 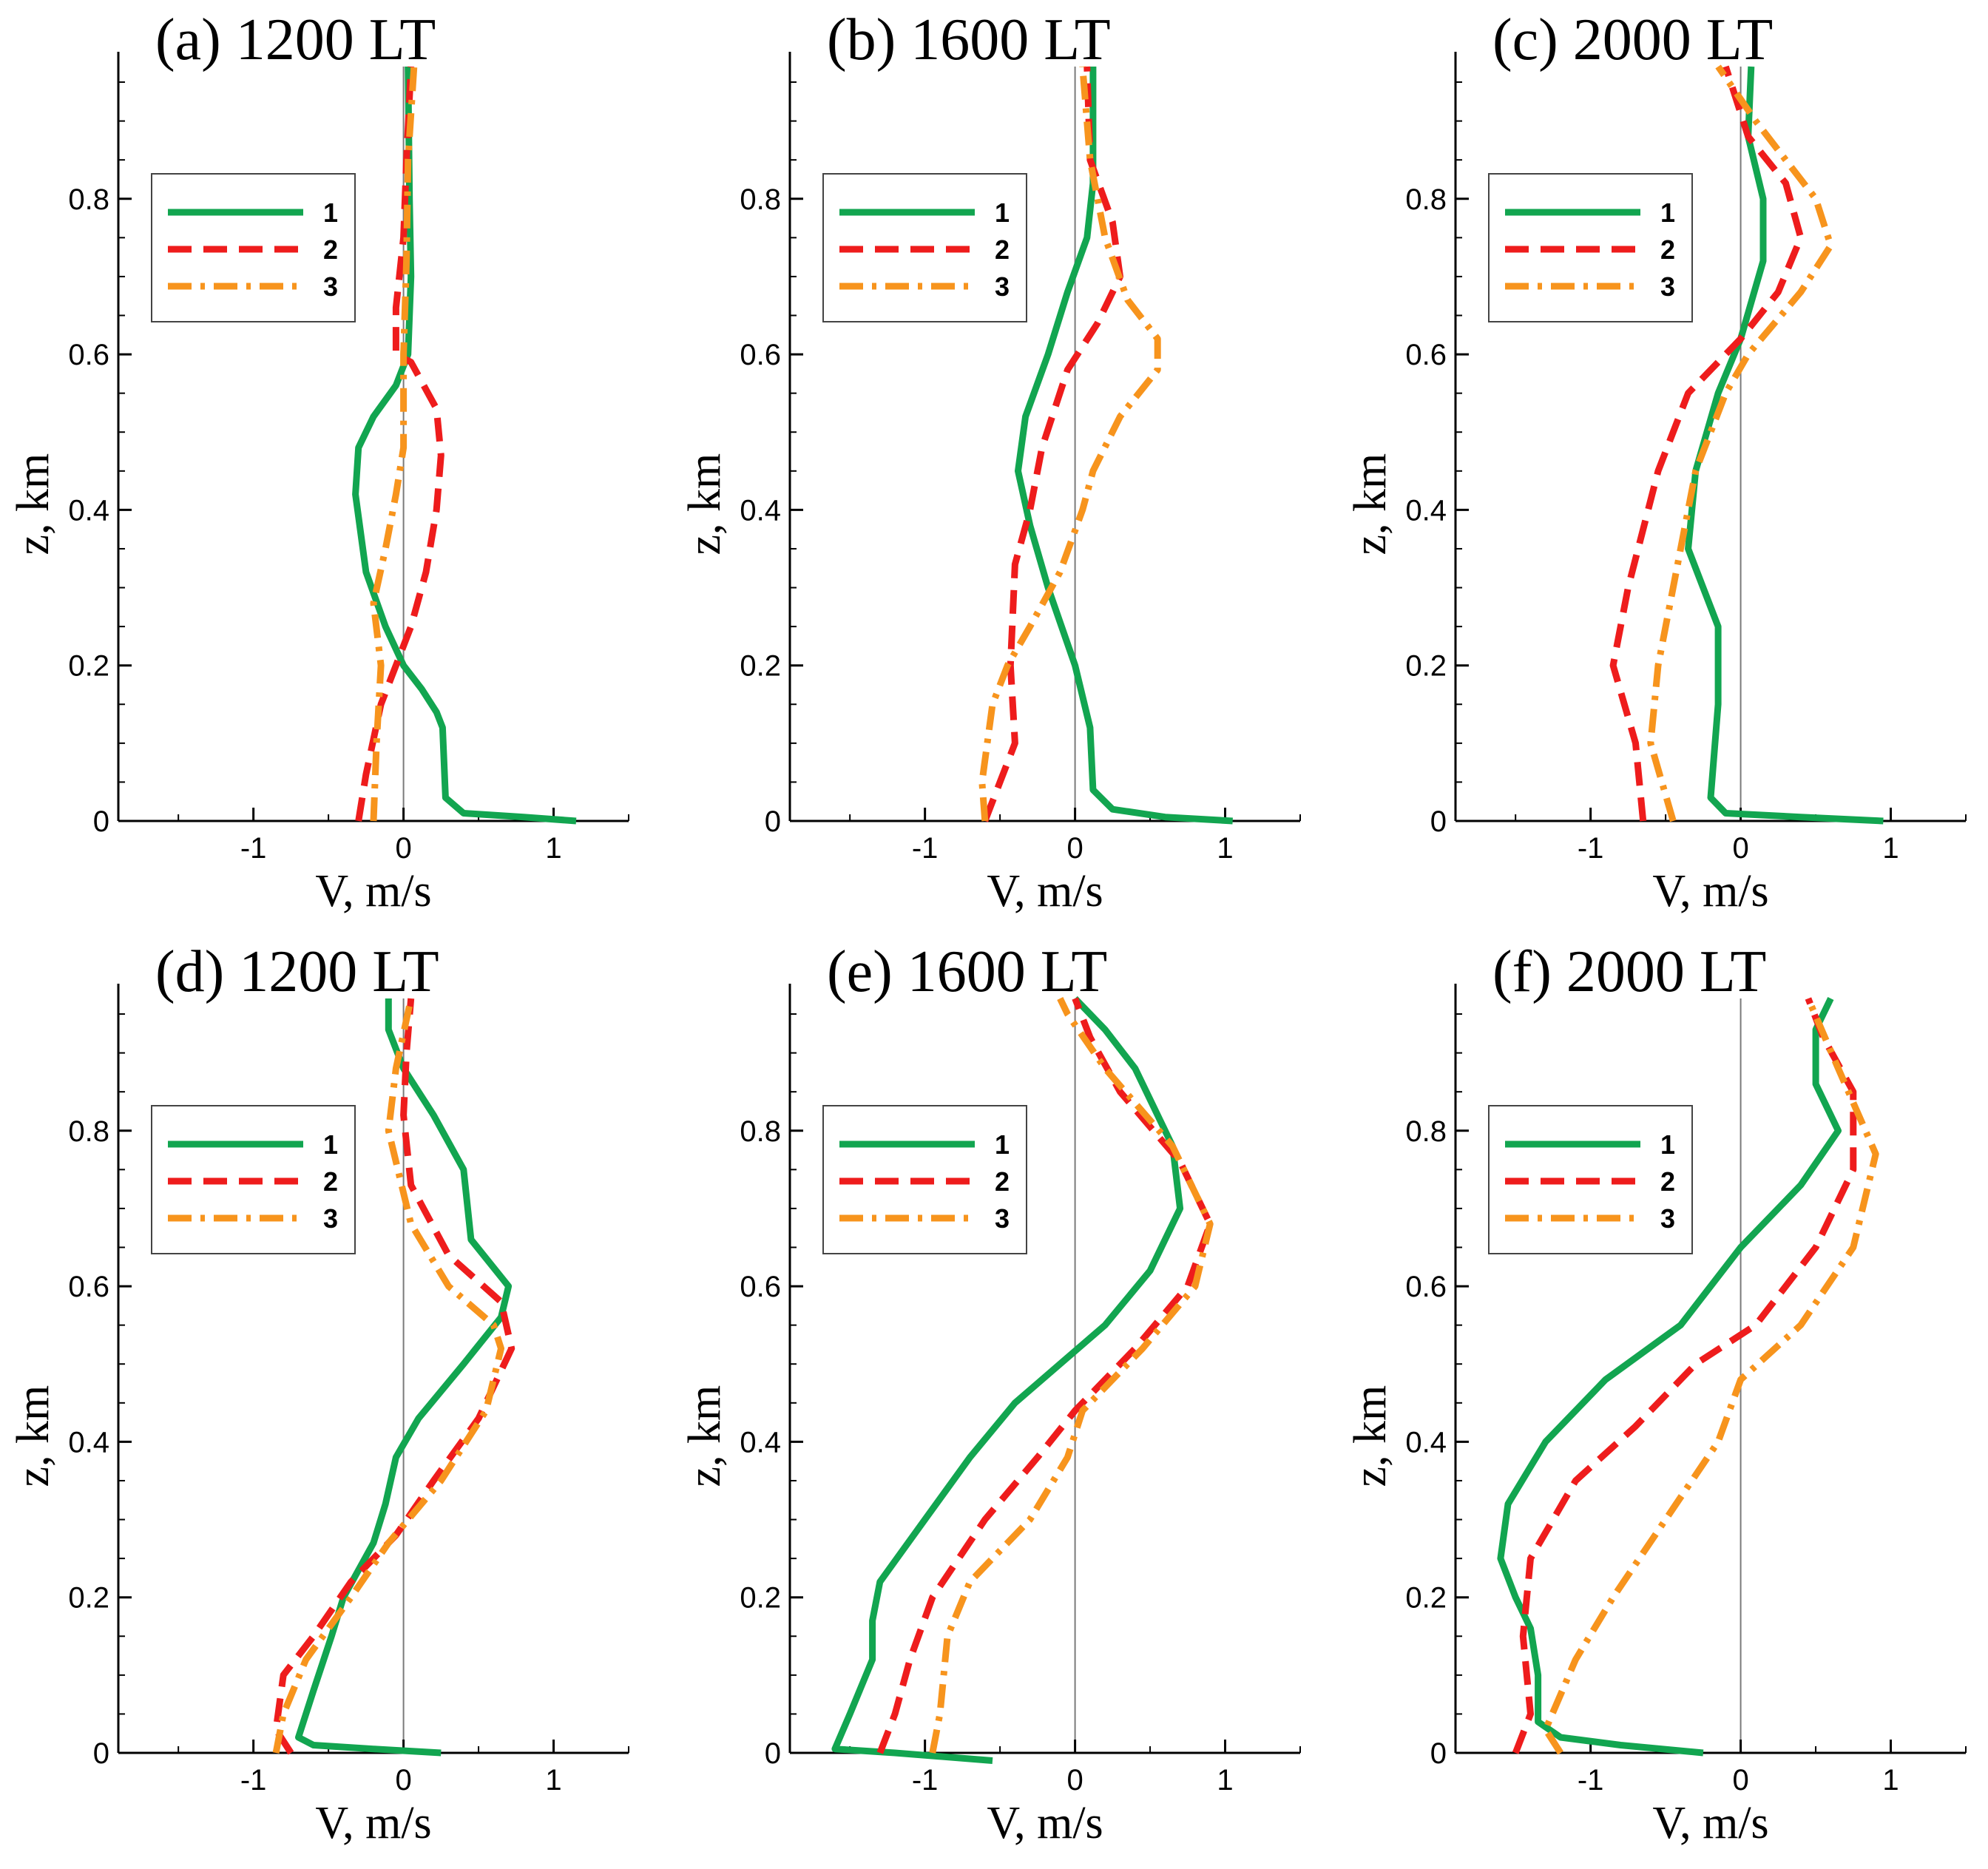 I want to click on panel-3-legend-label-2: 2, so click(x=1667, y=250).